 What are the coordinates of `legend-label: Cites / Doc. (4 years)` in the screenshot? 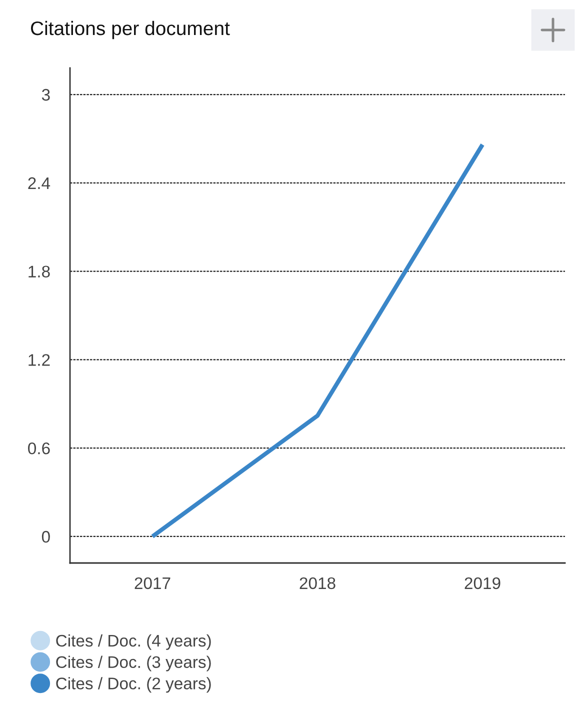 It's located at (133, 642).